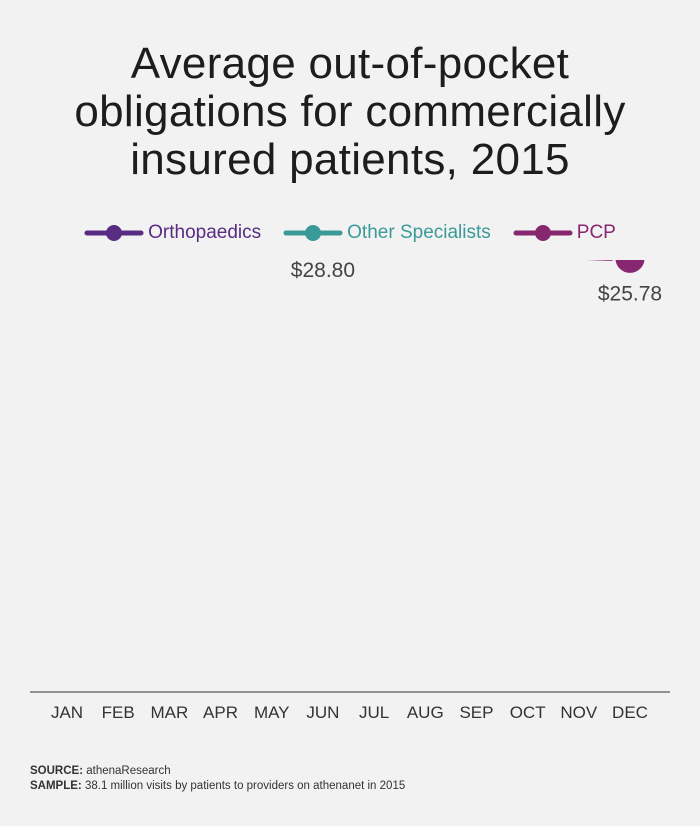 The height and width of the screenshot is (826, 700). What do you see at coordinates (425, 712) in the screenshot?
I see `x-tick-label: AUG` at bounding box center [425, 712].